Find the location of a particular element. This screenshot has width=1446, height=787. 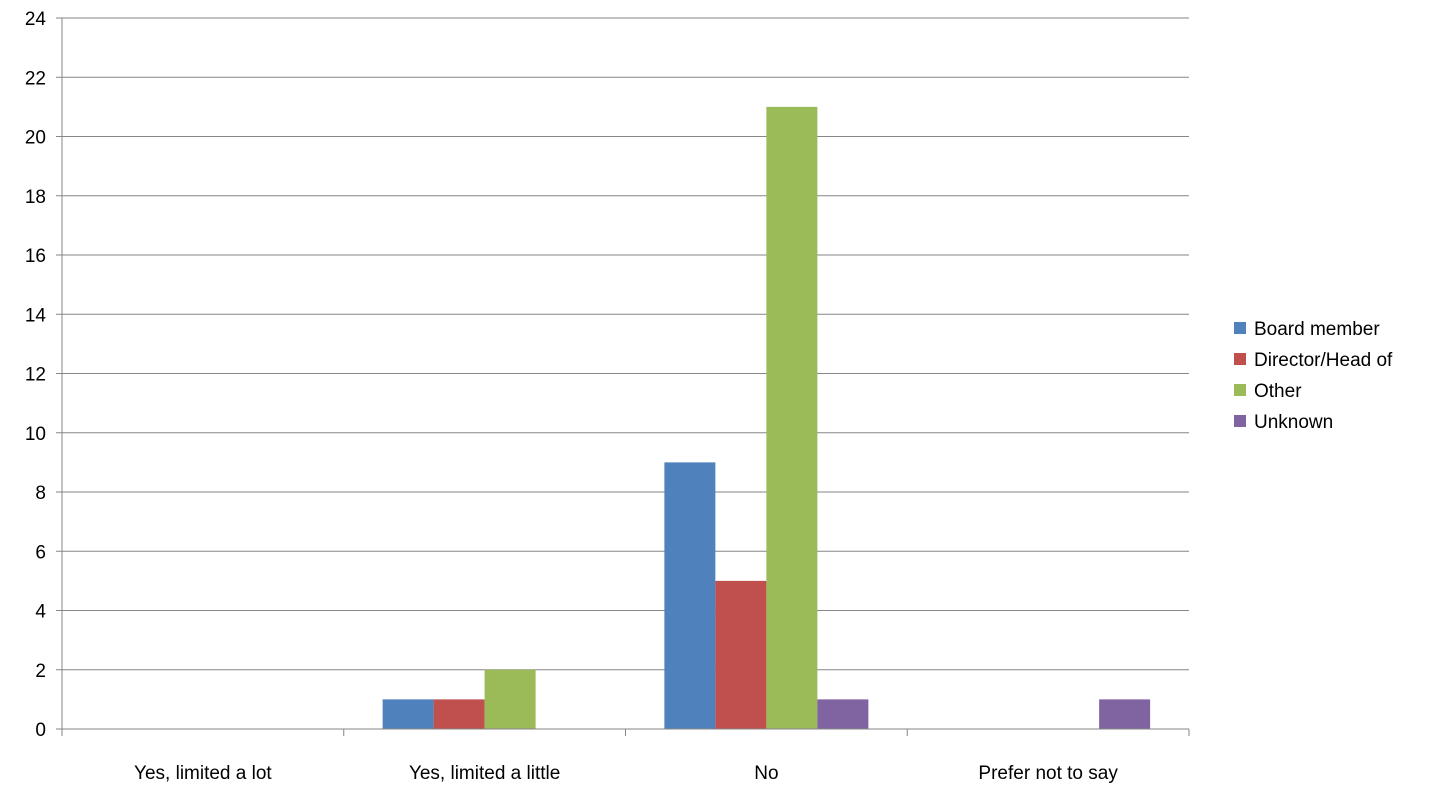

x-tick-label: No is located at coordinates (766, 773).